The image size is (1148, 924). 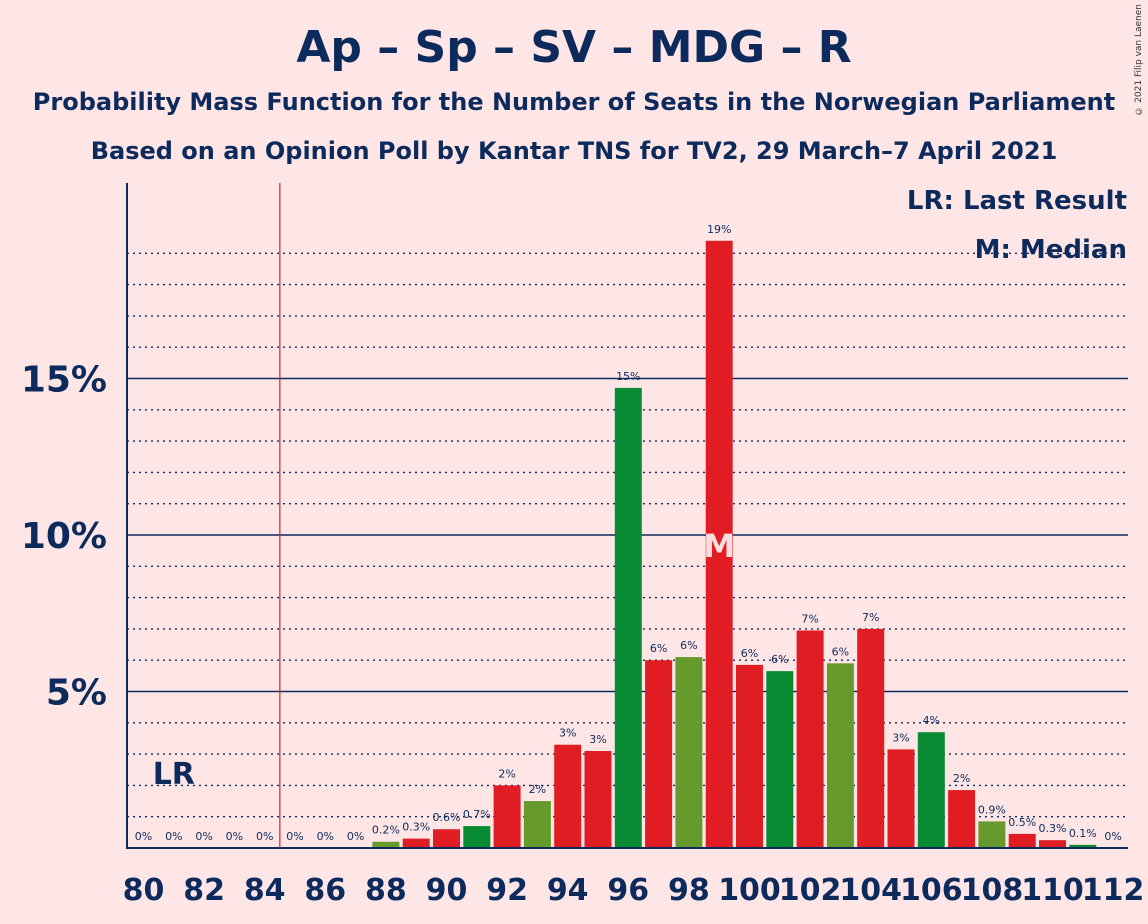 What do you see at coordinates (900, 737) in the screenshot?
I see `bar-label-105: 3%` at bounding box center [900, 737].